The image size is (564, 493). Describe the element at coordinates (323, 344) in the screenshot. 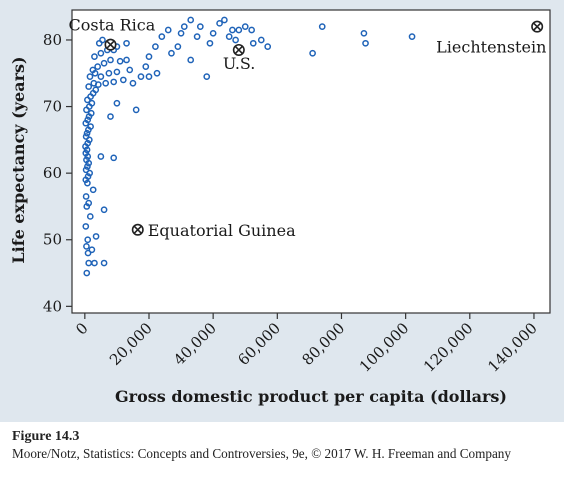

I see `x-tick-label: 80,000` at that location.